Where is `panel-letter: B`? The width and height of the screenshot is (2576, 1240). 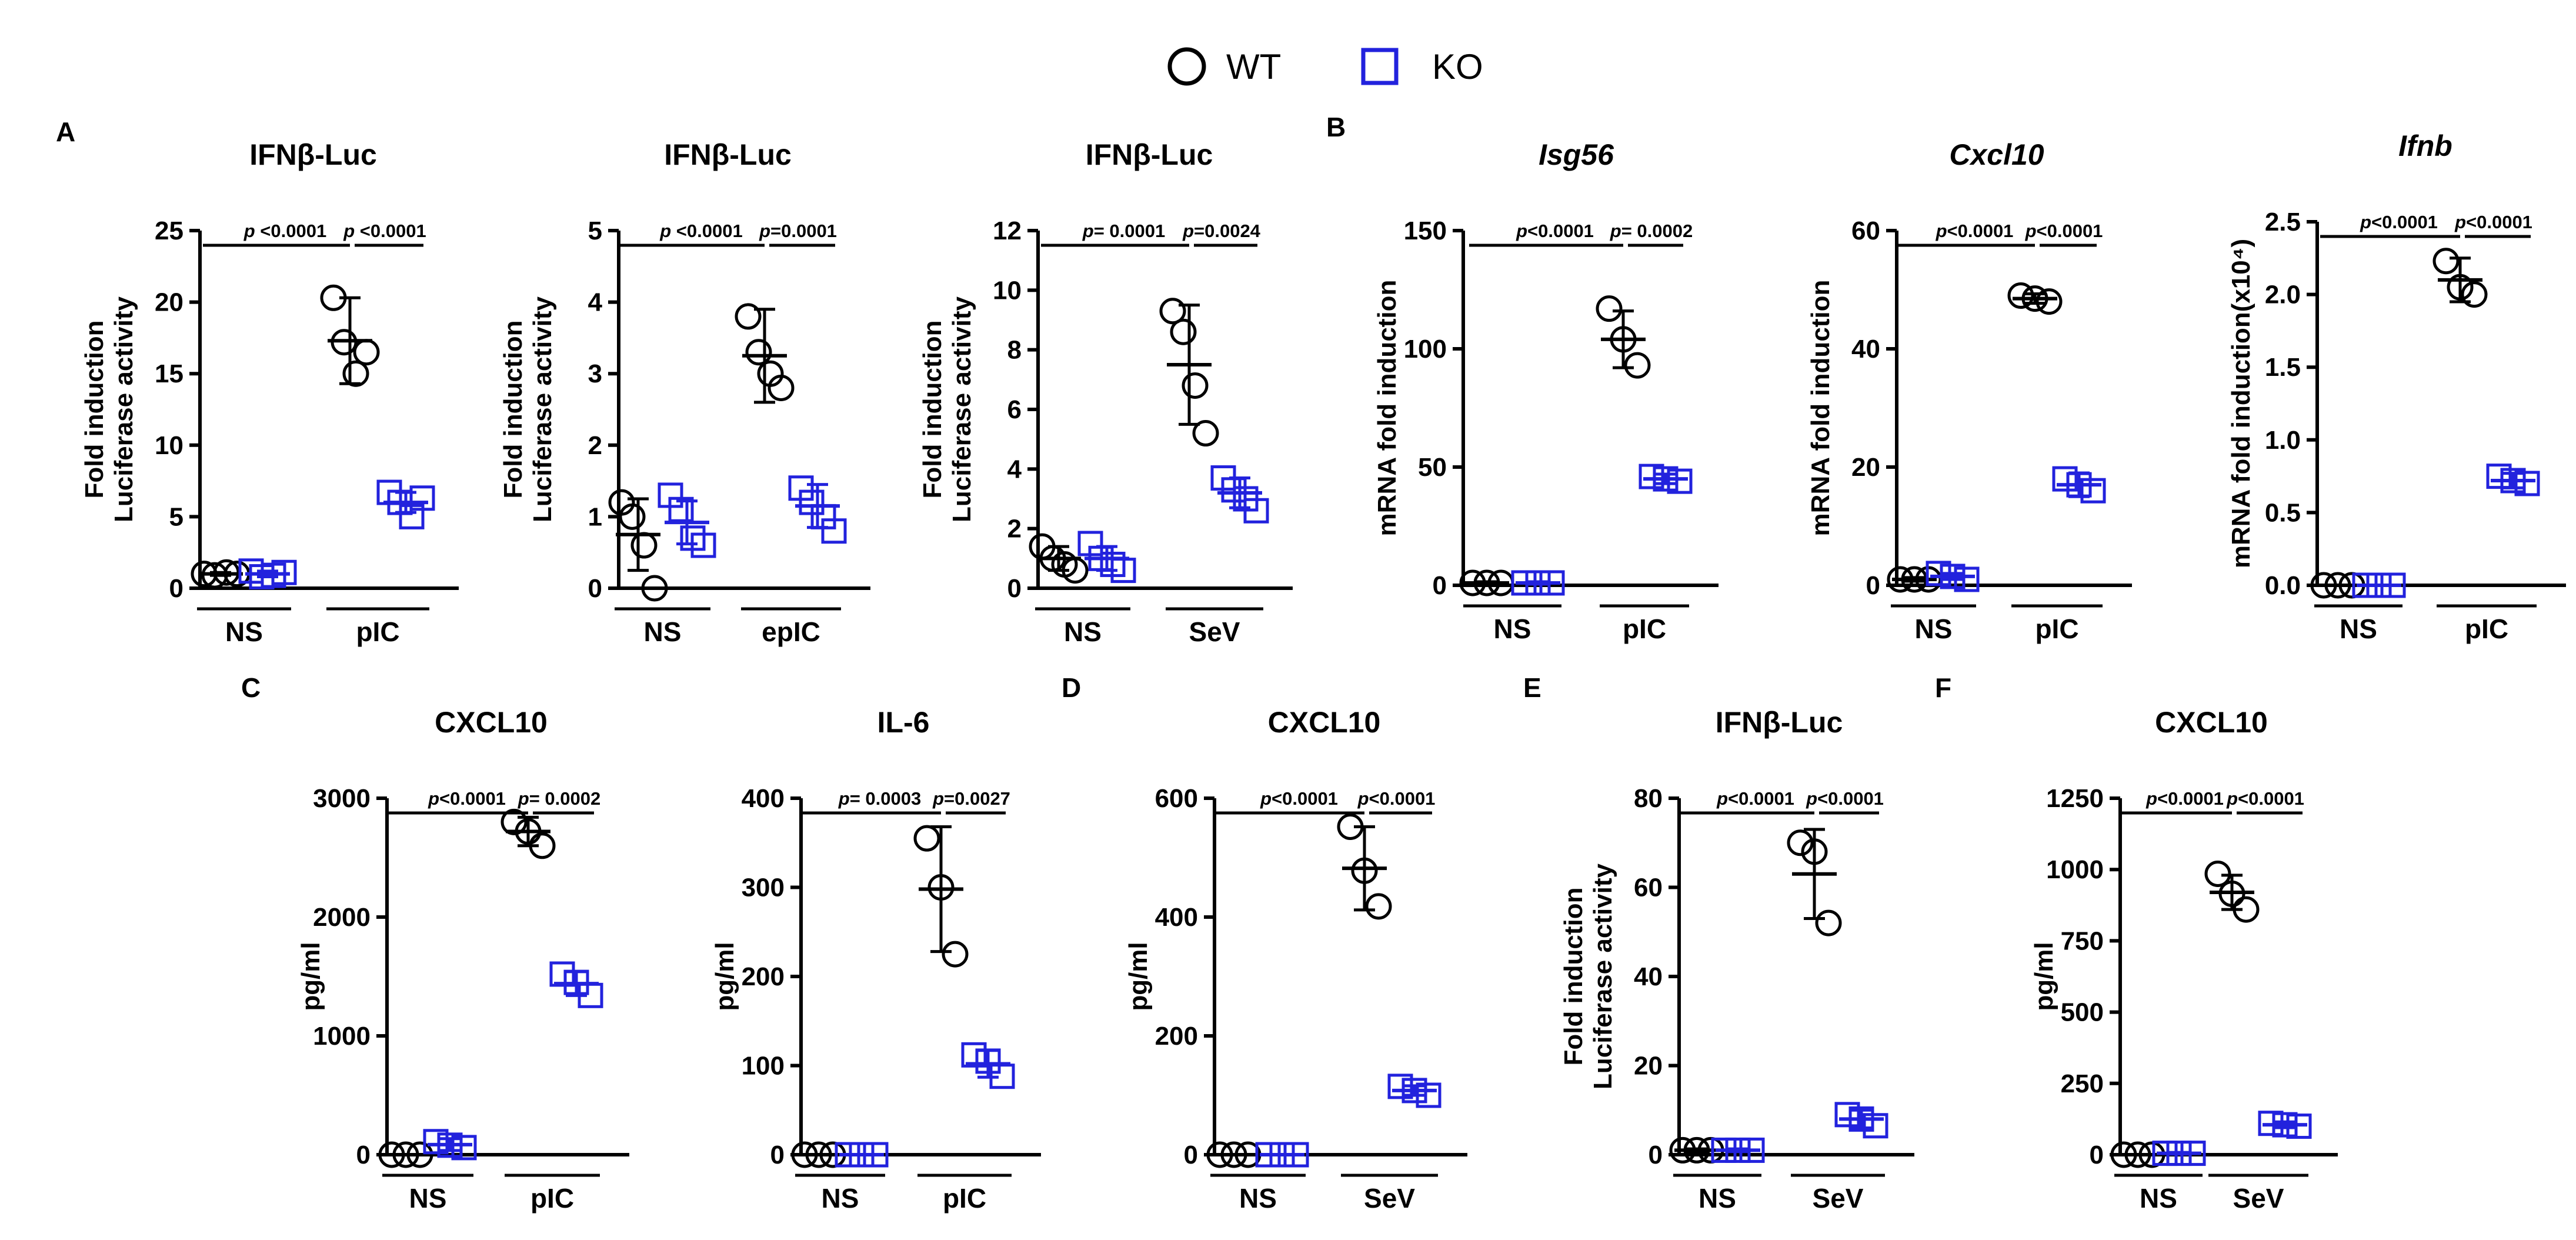 panel-letter: B is located at coordinates (1336, 127).